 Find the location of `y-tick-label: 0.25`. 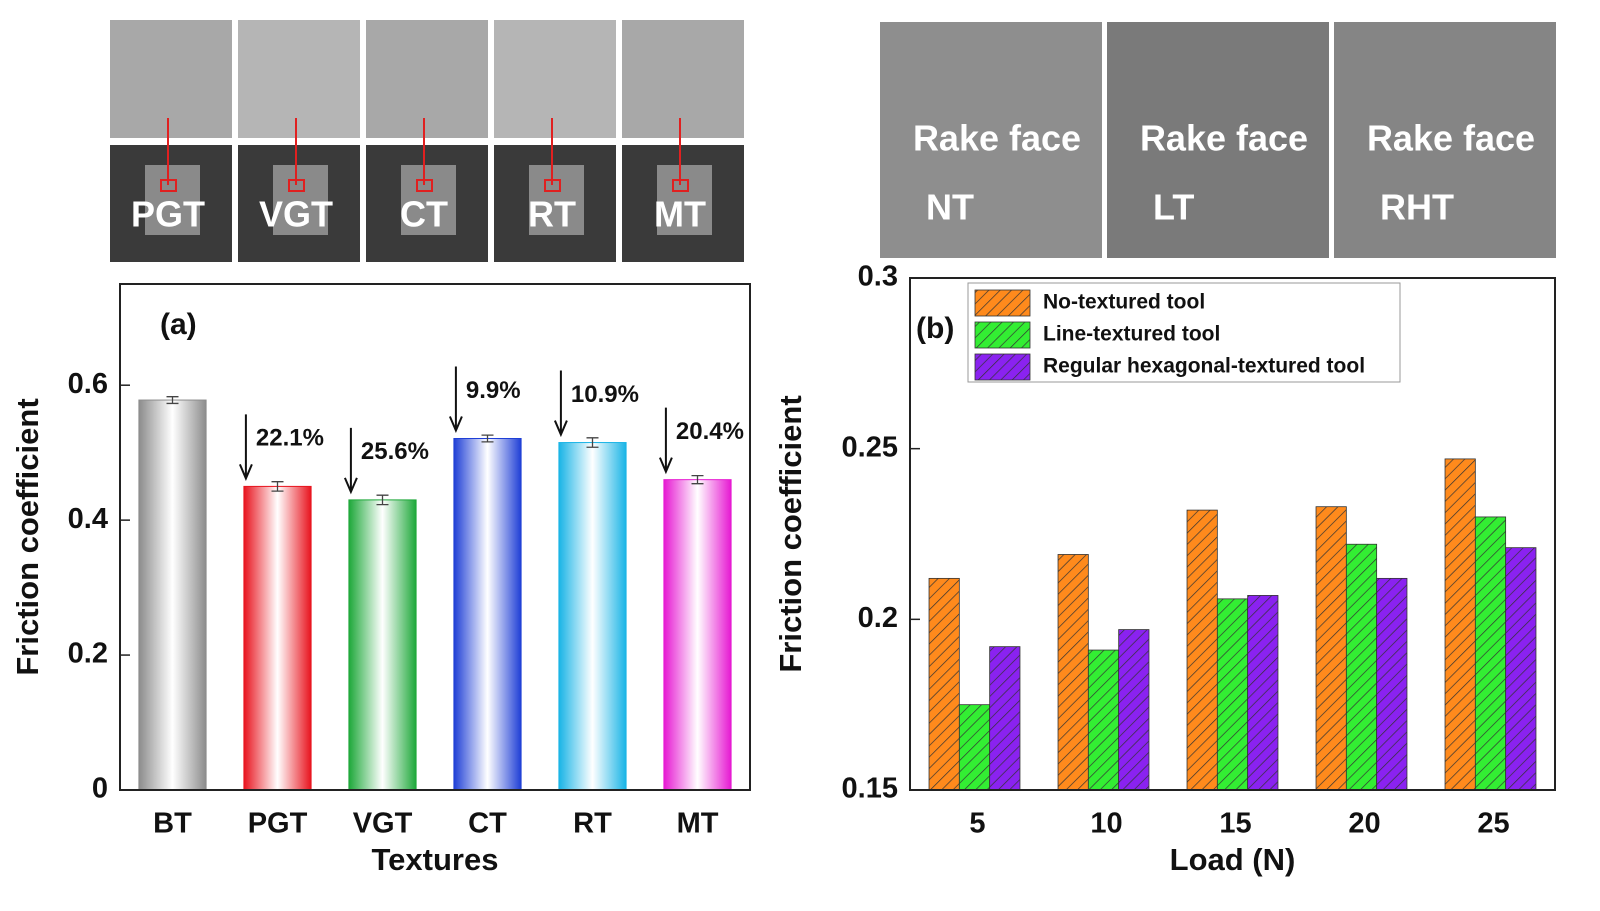

y-tick-label: 0.25 is located at coordinates (870, 447).